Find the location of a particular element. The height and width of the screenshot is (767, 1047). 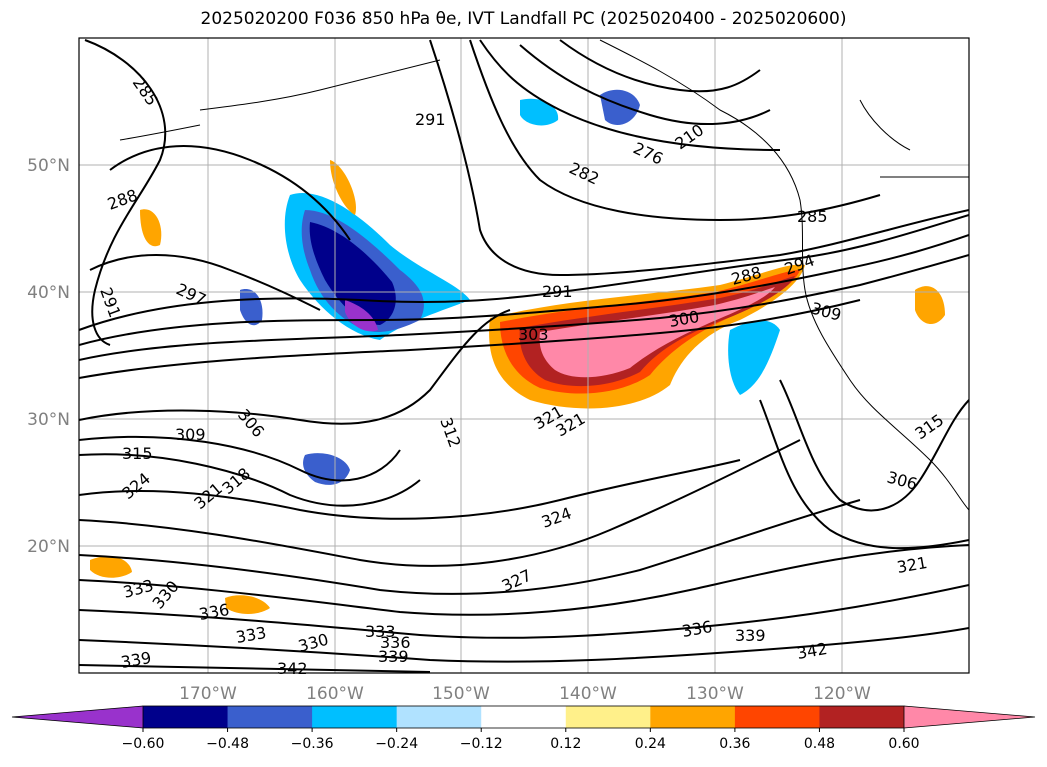

colorbar-tick-label: 0.60 is located at coordinates (903, 744).